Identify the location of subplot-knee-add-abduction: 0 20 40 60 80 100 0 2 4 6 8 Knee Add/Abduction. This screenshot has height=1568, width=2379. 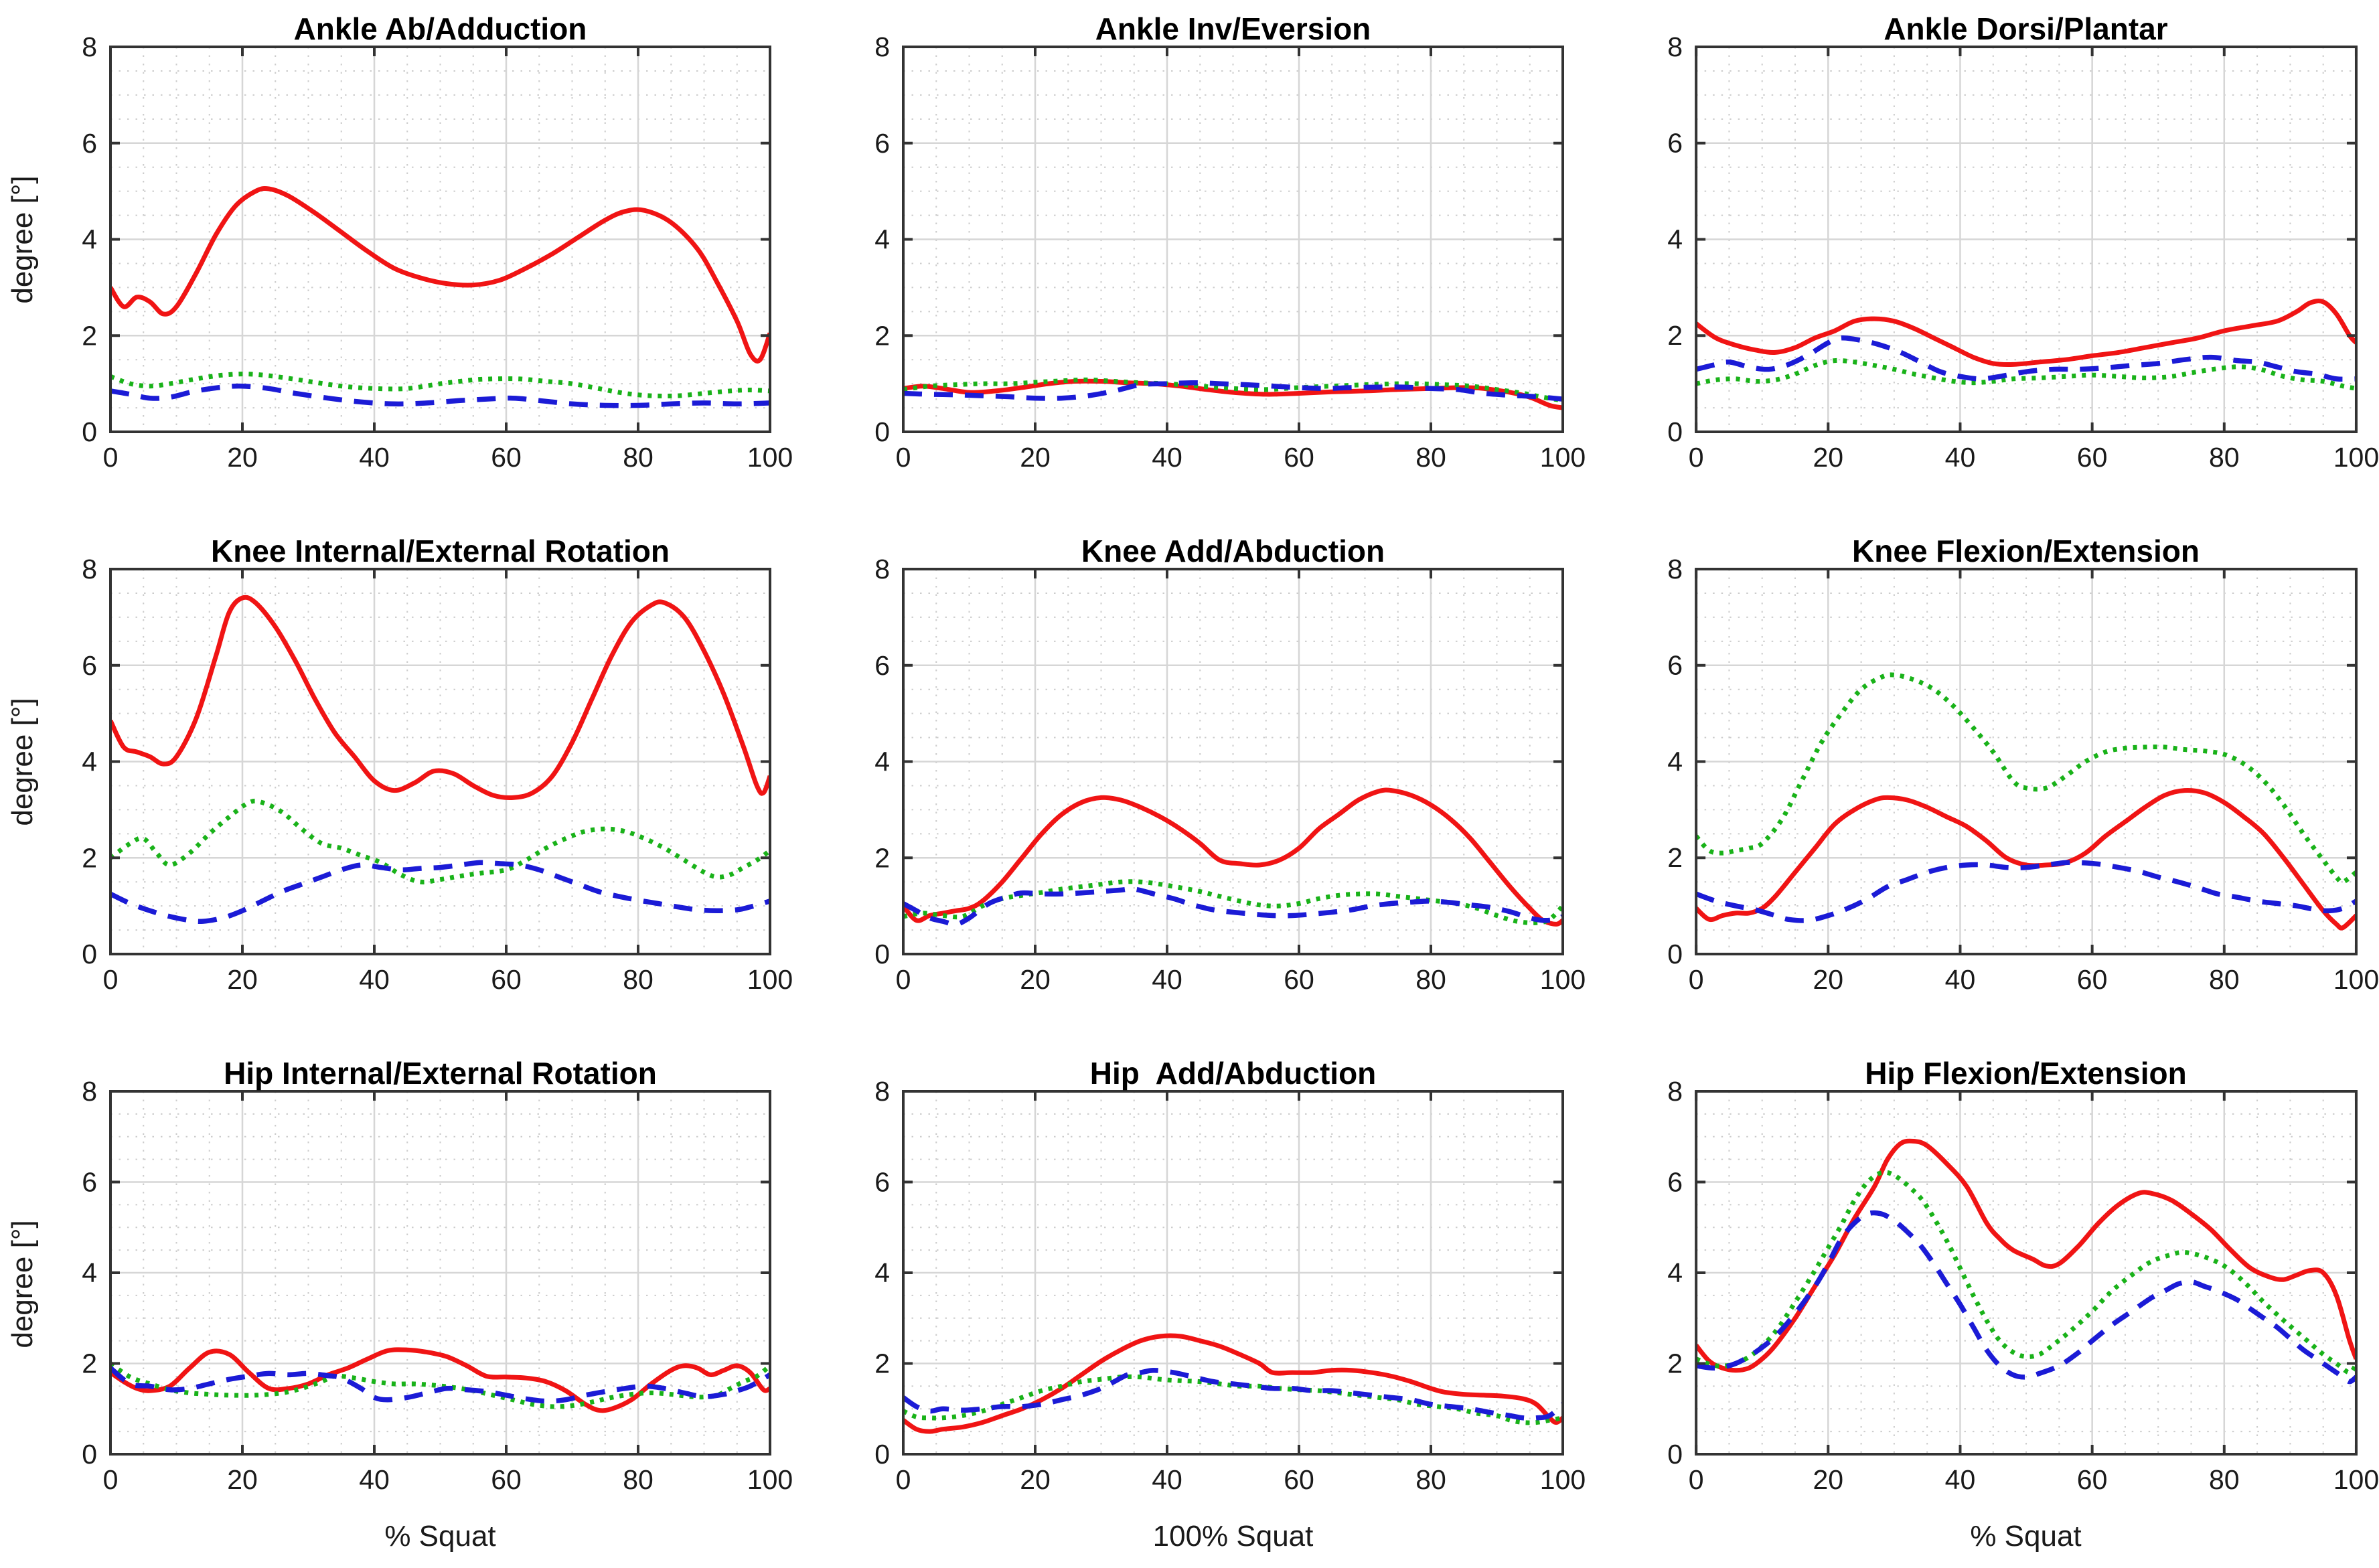
(1189, 783).